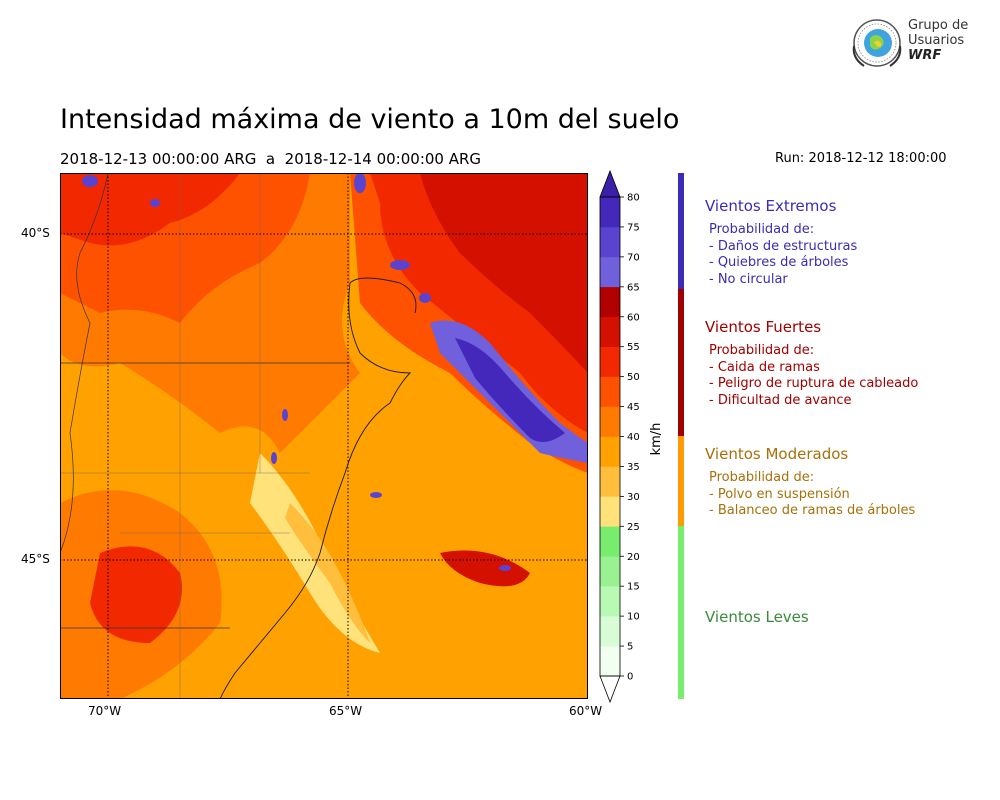 Image resolution: width=1000 pixels, height=800 pixels. Describe the element at coordinates (383, 295) in the screenshot. I see `coastline-gulf` at that location.